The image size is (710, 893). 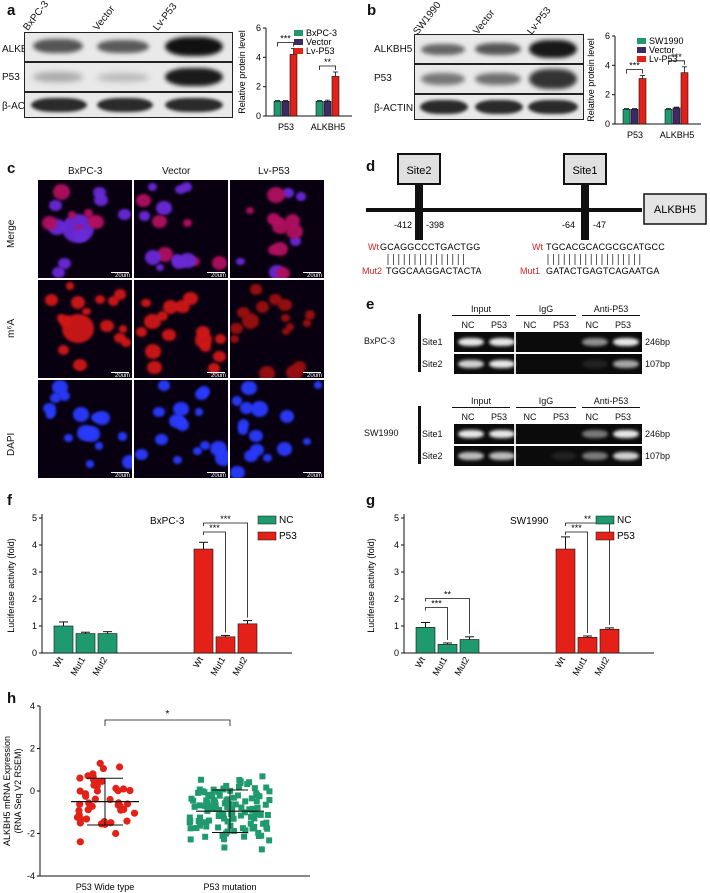 I want to click on panel-d-label: d, so click(x=371, y=166).